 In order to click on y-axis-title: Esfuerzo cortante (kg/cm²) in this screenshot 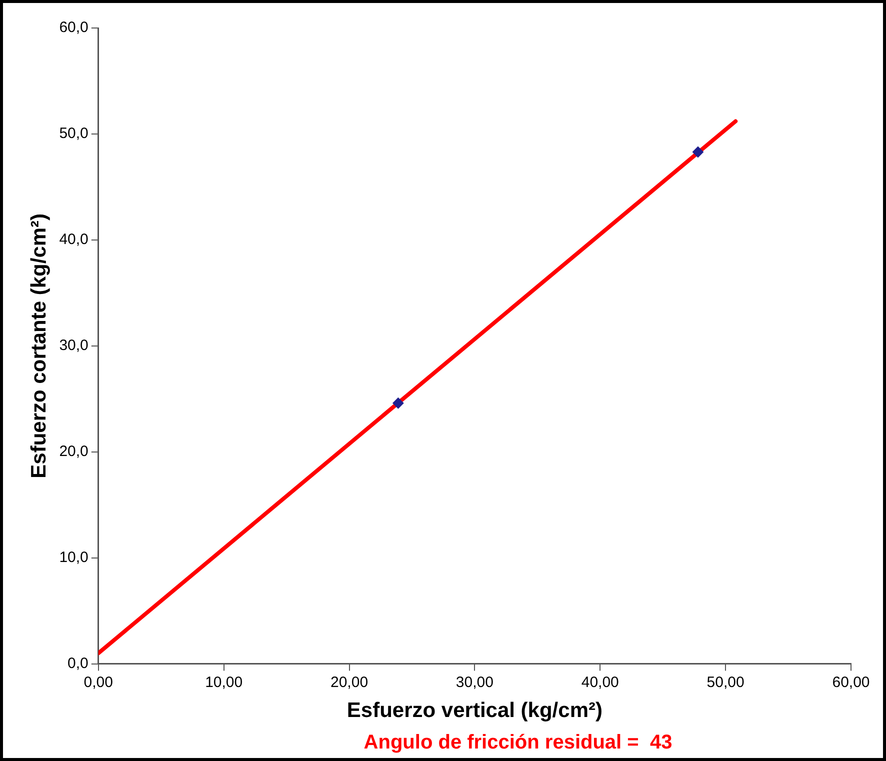, I will do `click(38, 345)`.